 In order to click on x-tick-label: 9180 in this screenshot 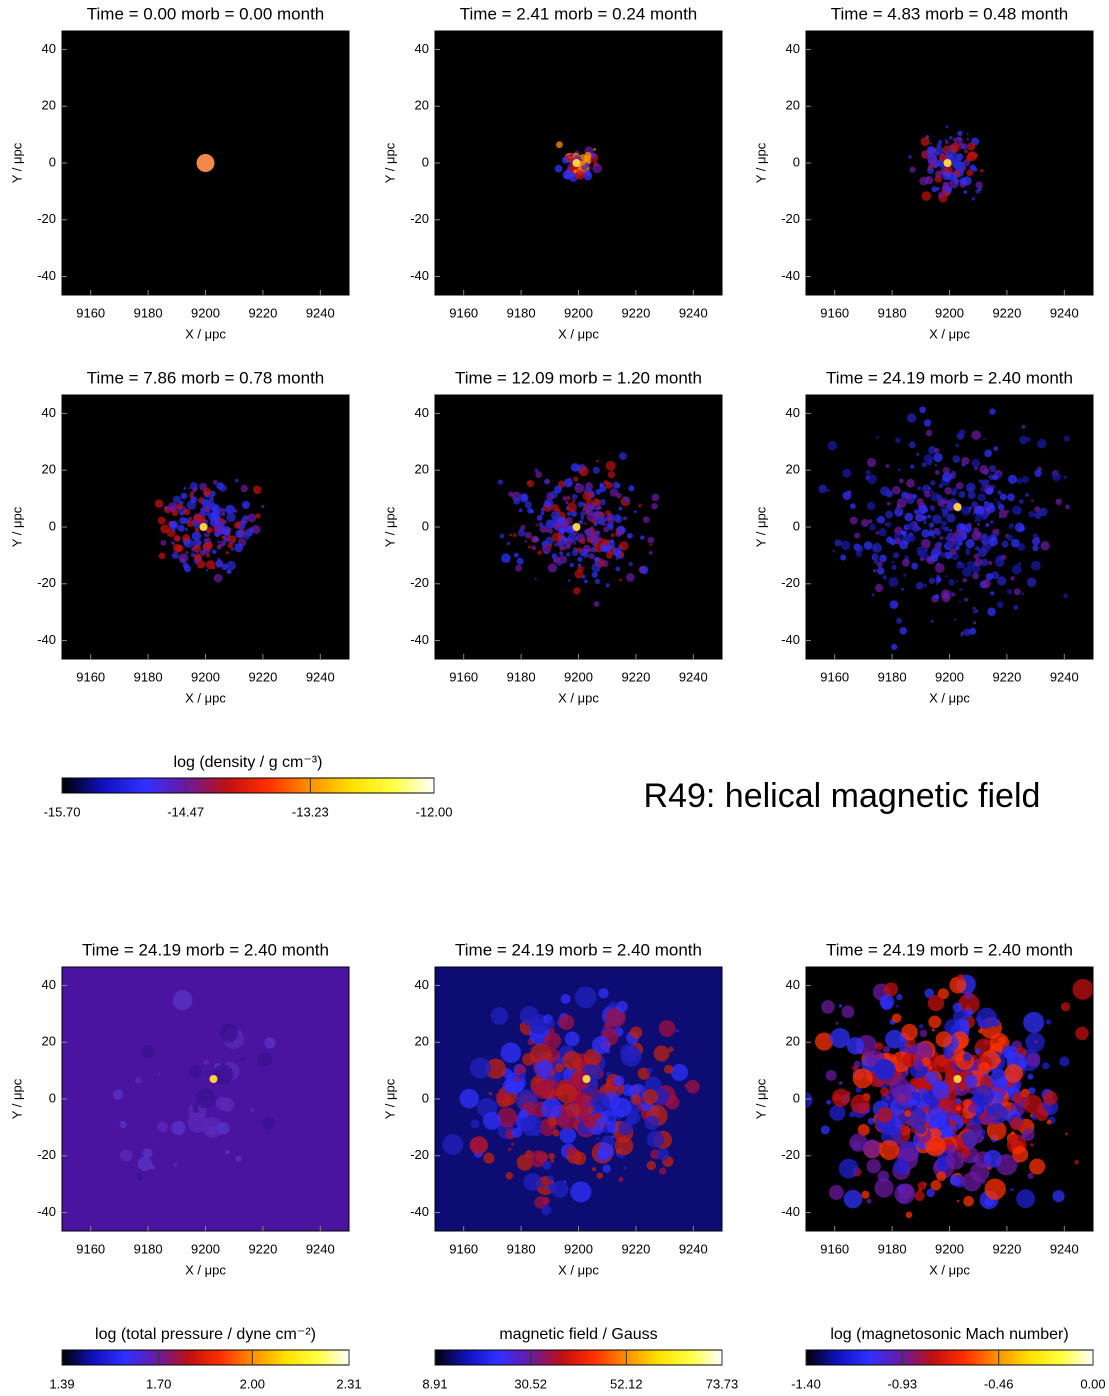, I will do `click(892, 1248)`.